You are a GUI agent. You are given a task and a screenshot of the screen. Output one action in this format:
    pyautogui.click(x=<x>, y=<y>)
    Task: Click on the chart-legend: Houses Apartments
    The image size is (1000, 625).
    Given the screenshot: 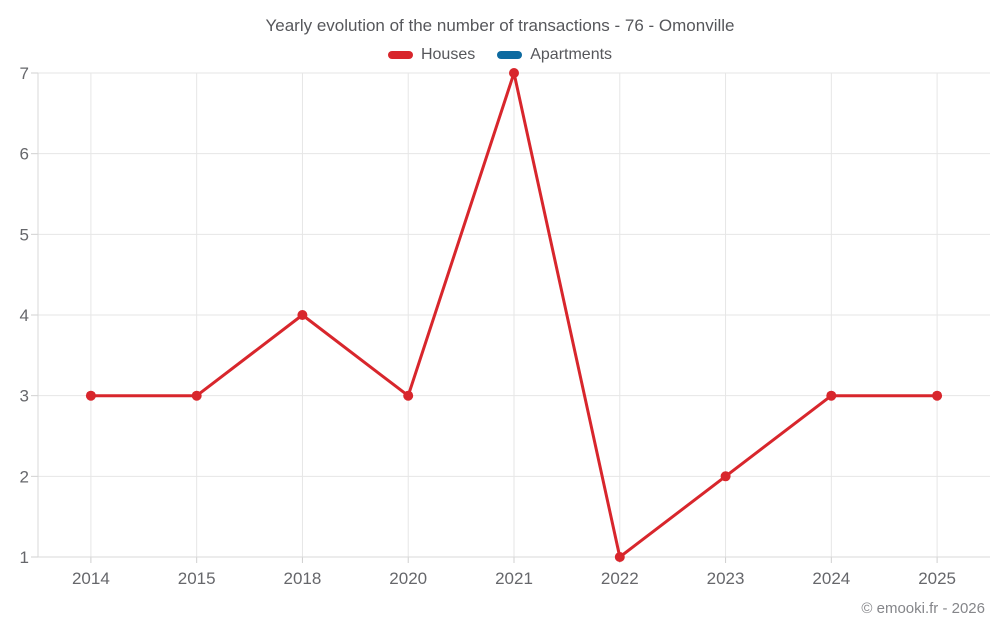 What is the action you would take?
    pyautogui.click(x=500, y=55)
    